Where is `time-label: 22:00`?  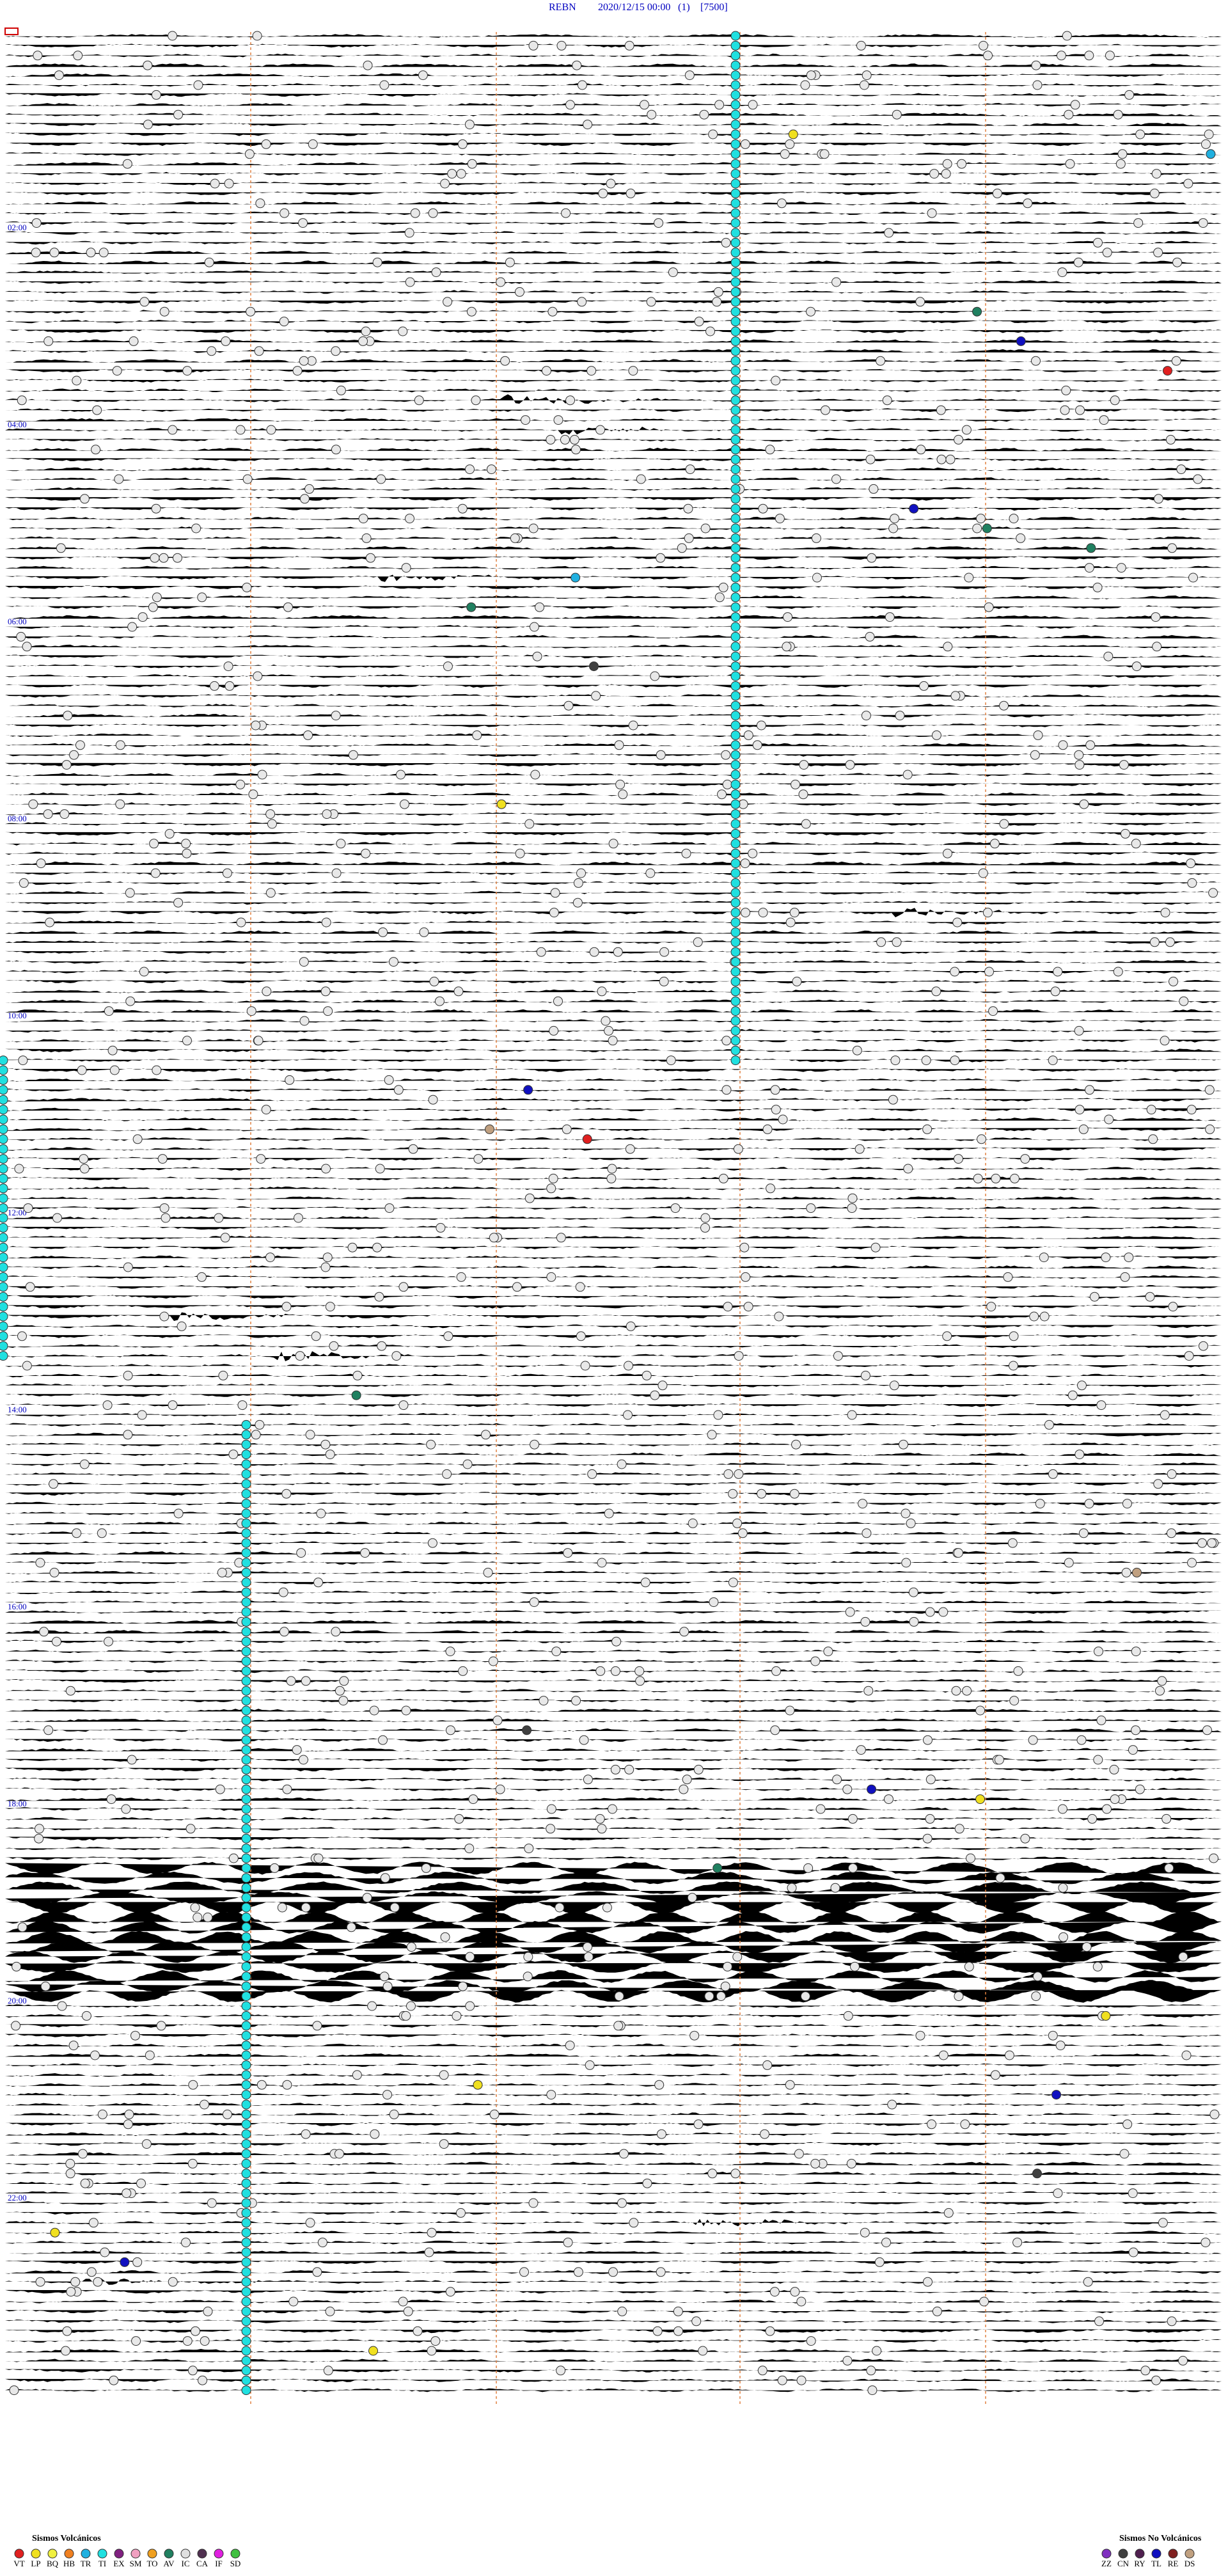
time-label: 22:00 is located at coordinates (17, 2197).